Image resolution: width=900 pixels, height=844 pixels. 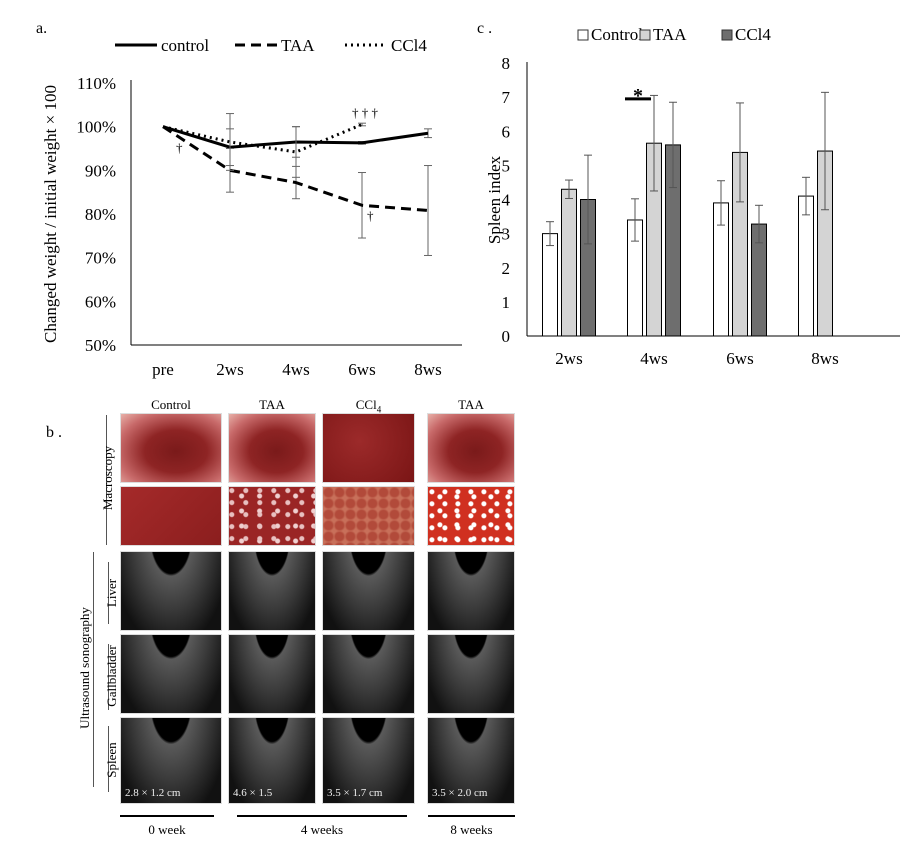 I want to click on bar-Control-2ws, so click(x=550, y=285).